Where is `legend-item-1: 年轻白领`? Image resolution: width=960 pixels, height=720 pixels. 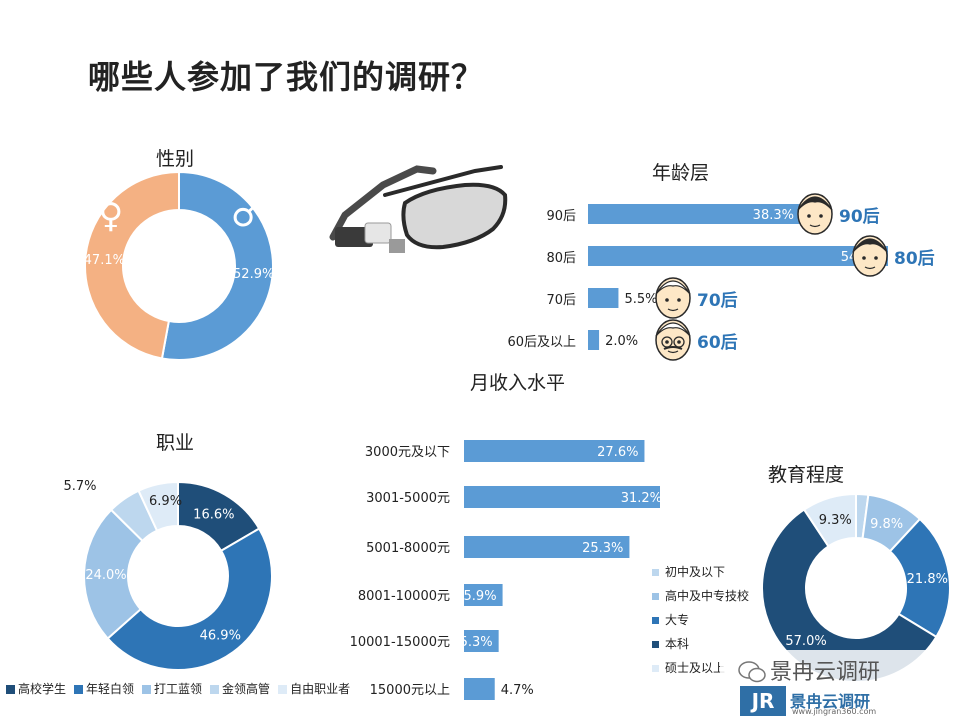 legend-item-1: 年轻白领 is located at coordinates (104, 688).